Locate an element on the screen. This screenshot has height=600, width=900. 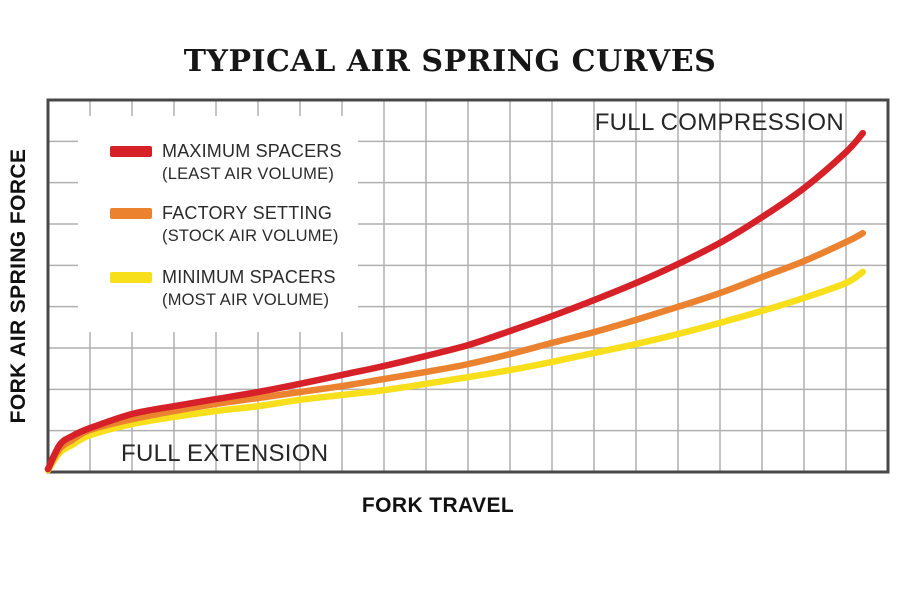
yellow-swatch is located at coordinates (131, 277).